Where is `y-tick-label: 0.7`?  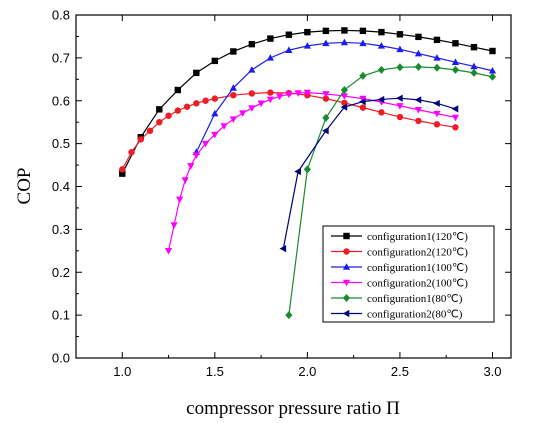
y-tick-label: 0.7 is located at coordinates (61, 57).